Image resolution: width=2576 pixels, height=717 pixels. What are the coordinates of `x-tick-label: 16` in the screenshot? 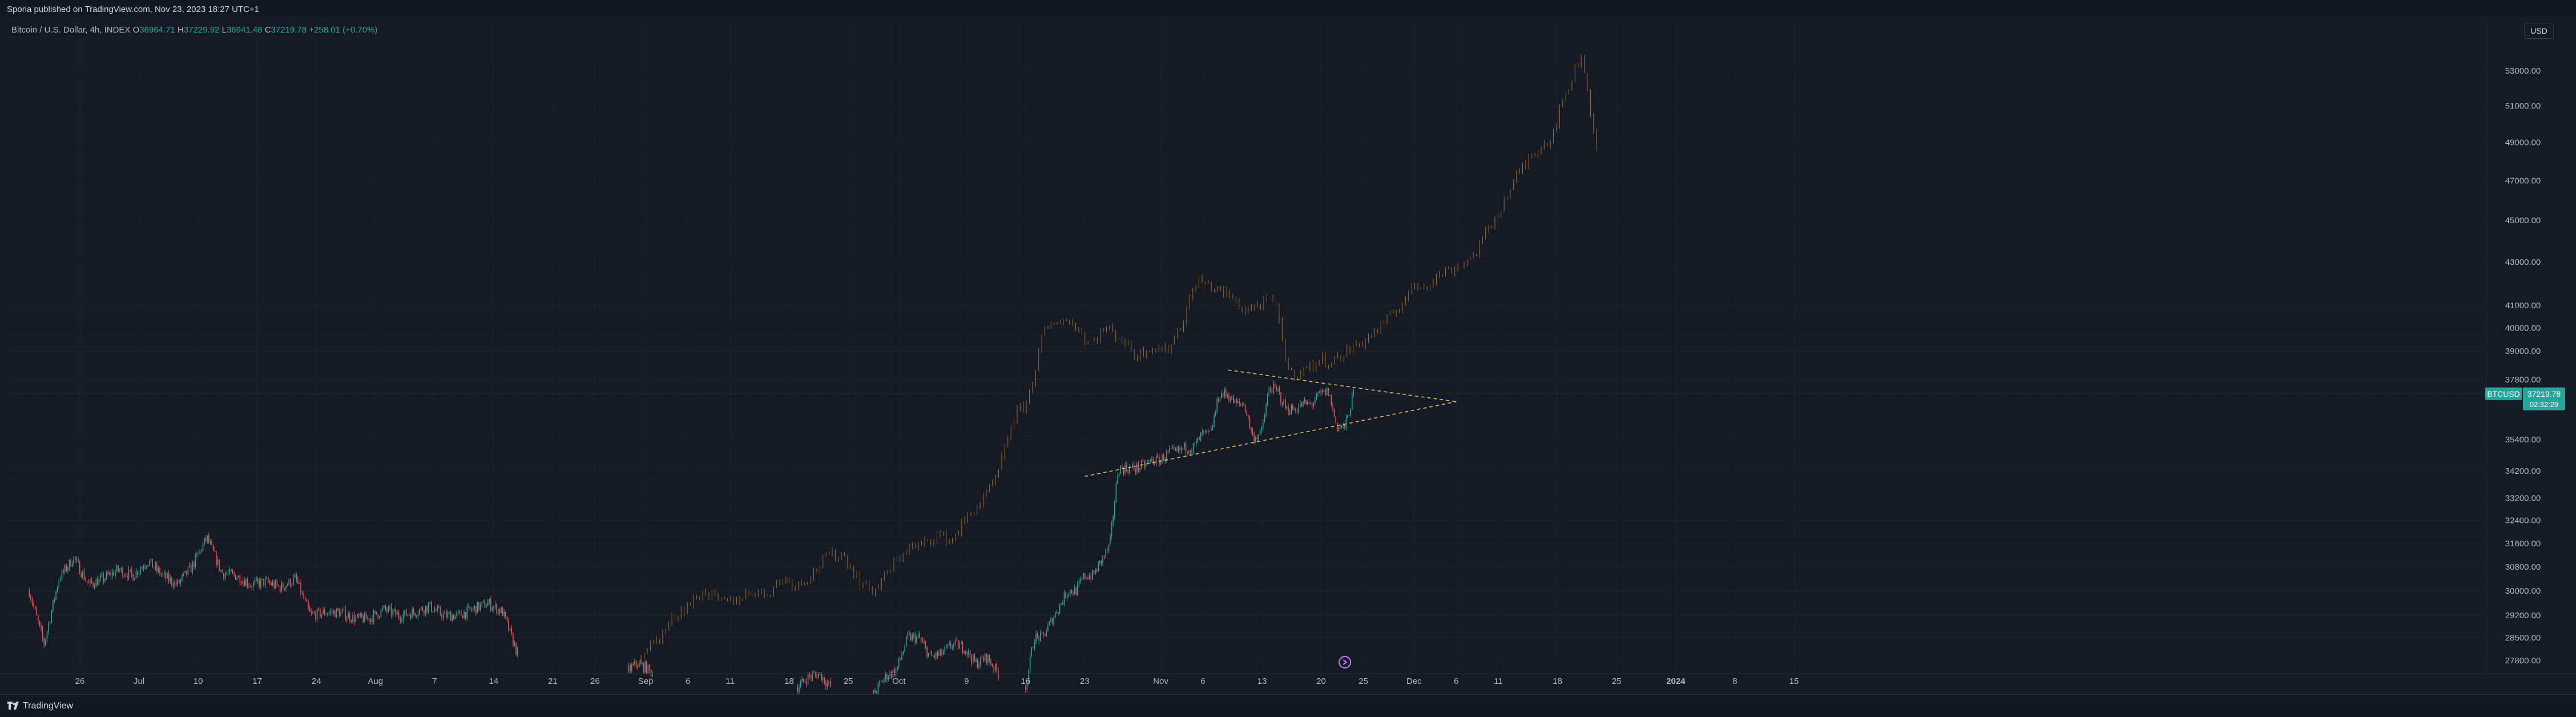 It's located at (1025, 681).